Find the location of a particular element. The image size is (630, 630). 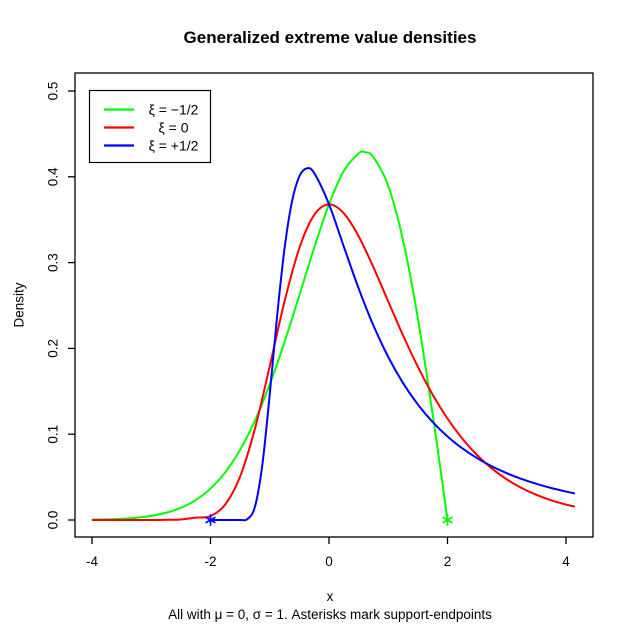

y-tick-label: 0.3 is located at coordinates (53, 262).